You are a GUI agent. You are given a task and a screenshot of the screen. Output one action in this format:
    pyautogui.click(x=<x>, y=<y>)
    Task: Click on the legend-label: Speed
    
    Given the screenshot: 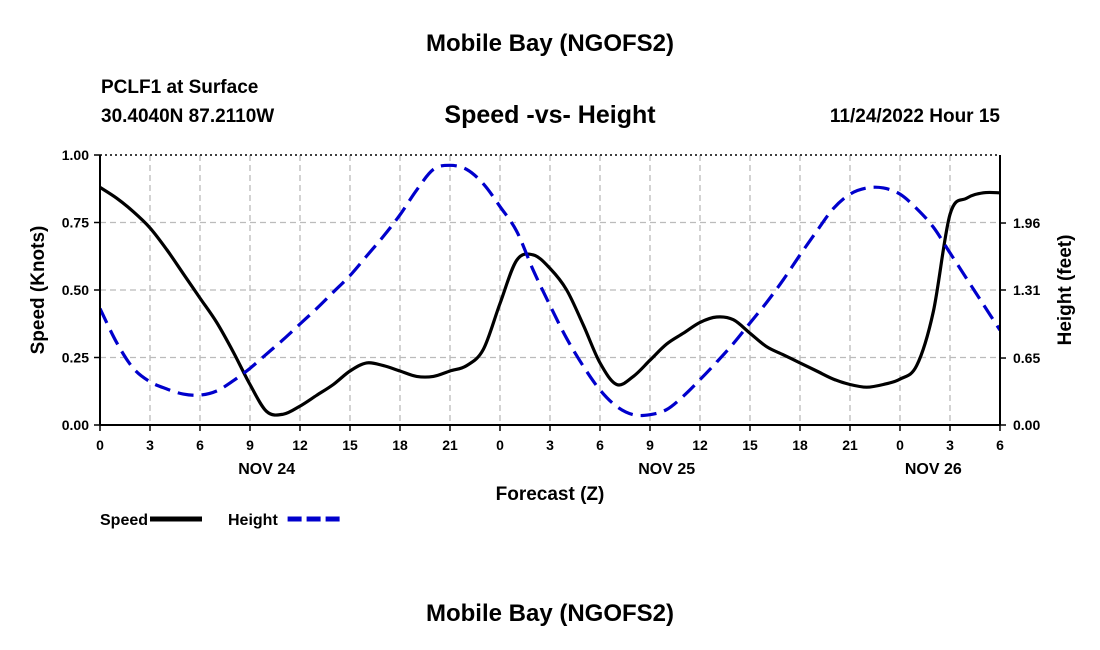 What is the action you would take?
    pyautogui.click(x=124, y=520)
    